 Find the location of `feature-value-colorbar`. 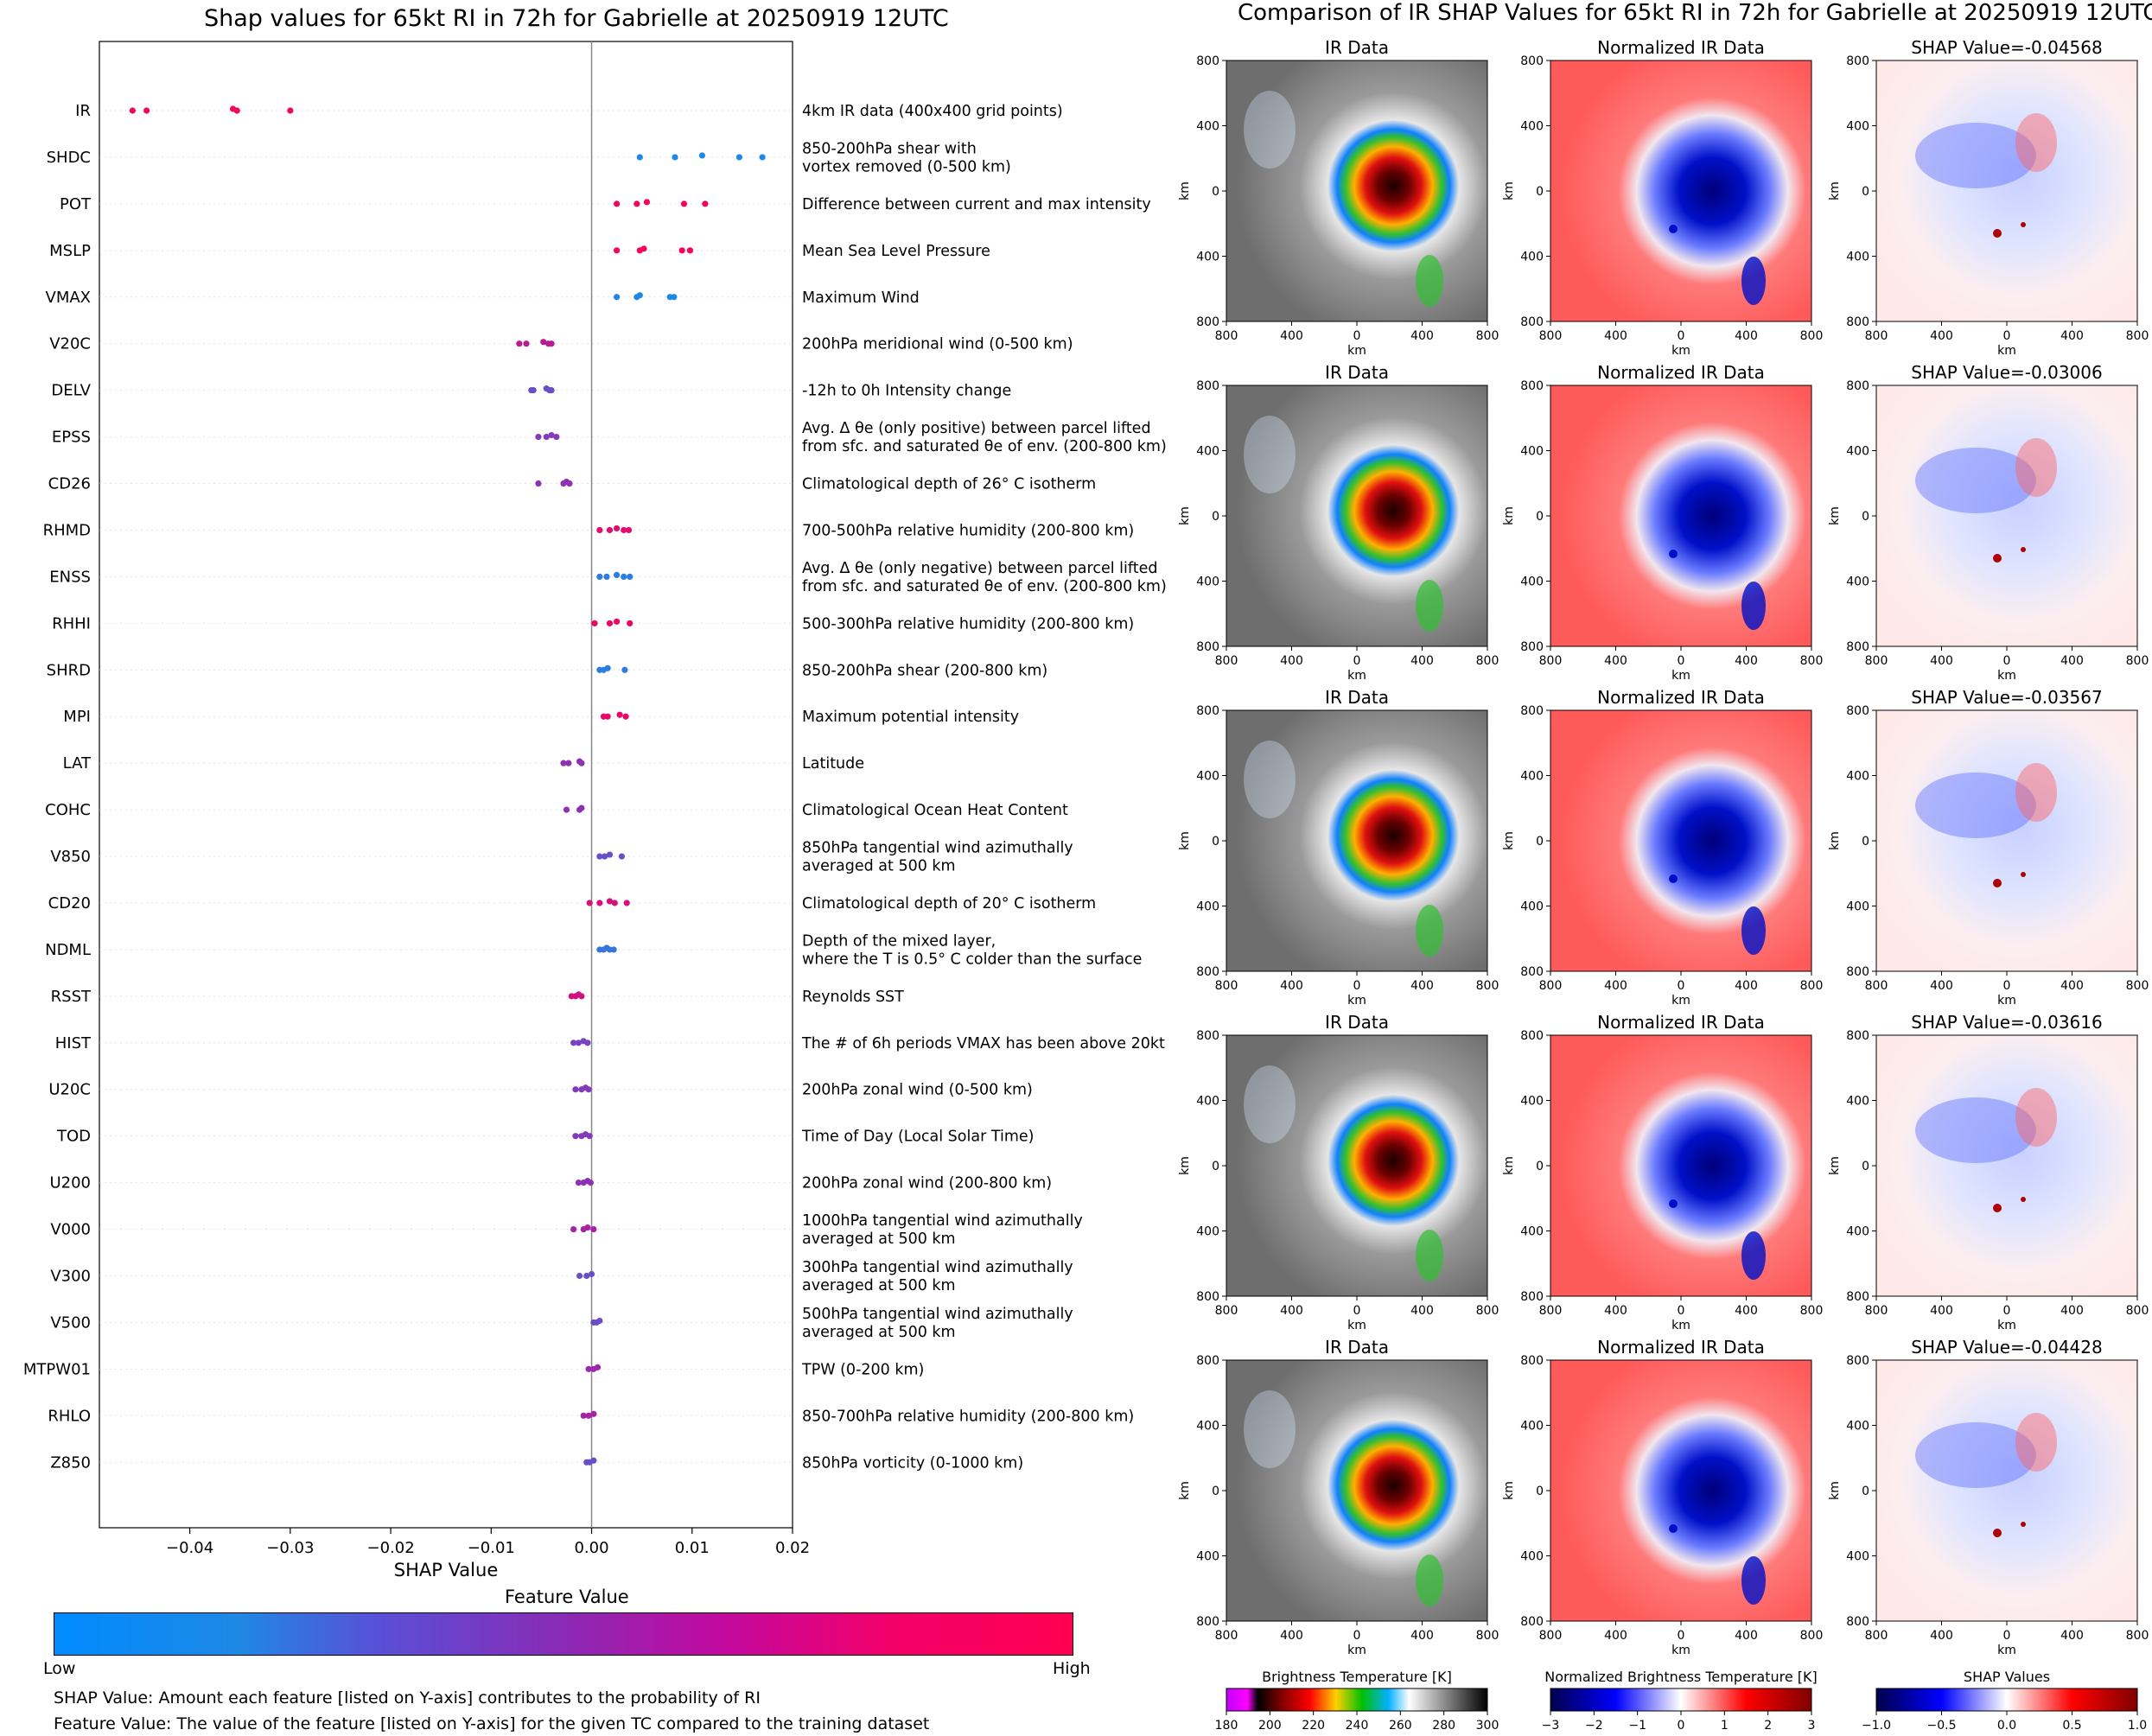

feature-value-colorbar is located at coordinates (563, 1634).